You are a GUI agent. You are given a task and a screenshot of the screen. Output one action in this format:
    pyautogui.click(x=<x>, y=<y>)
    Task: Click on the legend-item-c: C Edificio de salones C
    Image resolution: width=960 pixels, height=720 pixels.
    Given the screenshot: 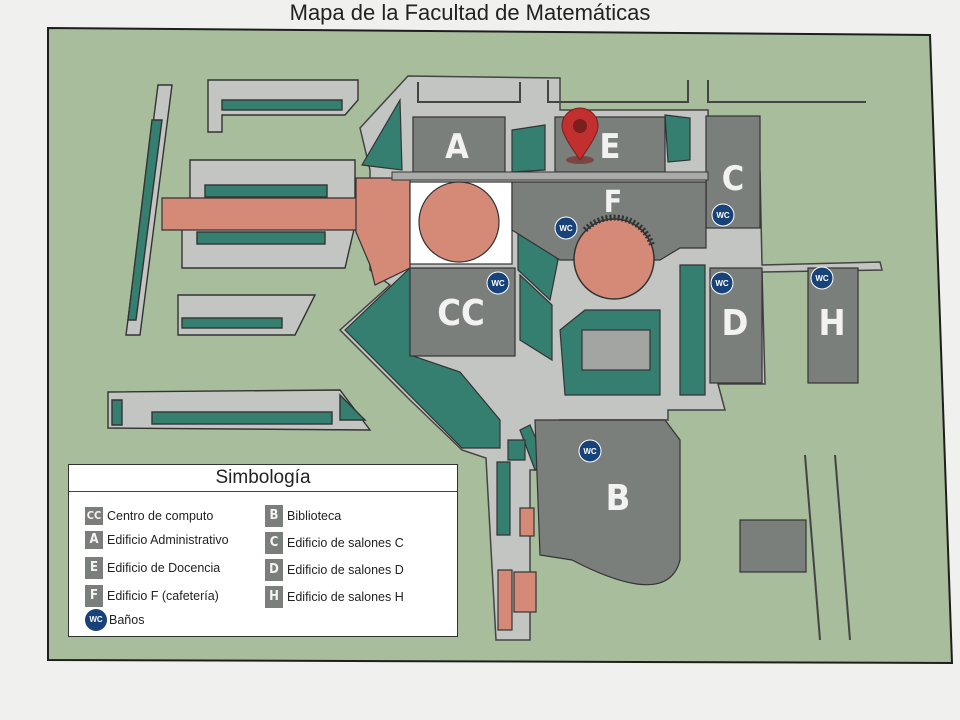 What is the action you would take?
    pyautogui.click(x=334, y=543)
    